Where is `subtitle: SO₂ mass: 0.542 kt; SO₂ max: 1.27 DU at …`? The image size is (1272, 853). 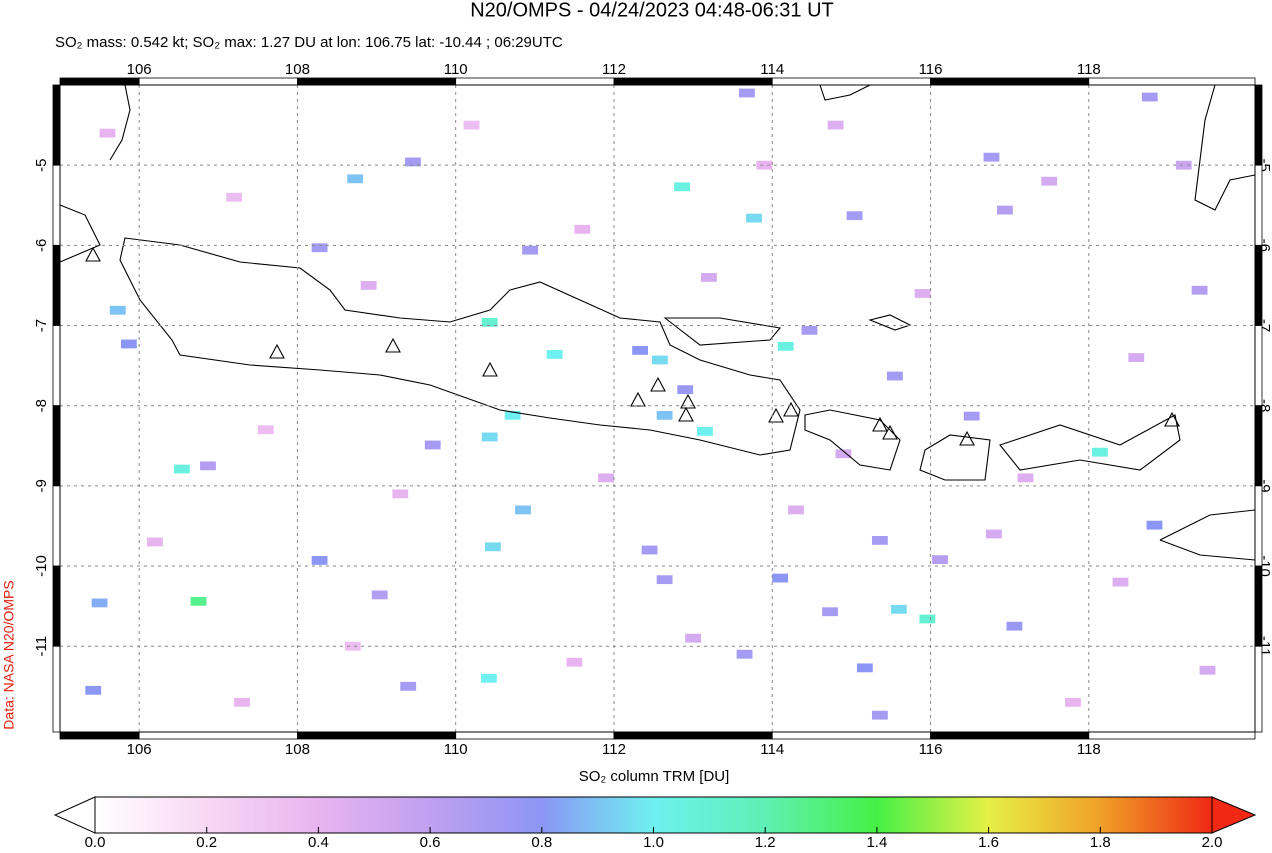 subtitle: SO₂ mass: 0.542 kt; SO₂ max: 1.27 DU at … is located at coordinates (309, 42).